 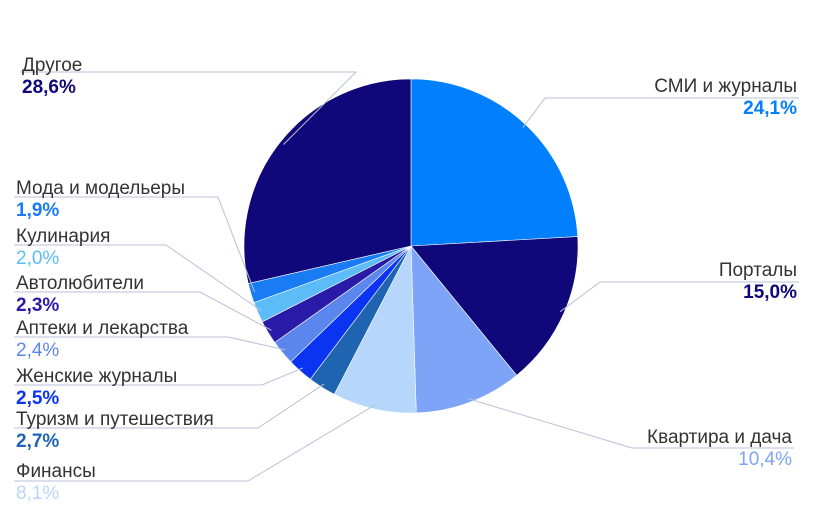 What do you see at coordinates (770, 108) in the screenshot?
I see `slice-value-1: 24,1%` at bounding box center [770, 108].